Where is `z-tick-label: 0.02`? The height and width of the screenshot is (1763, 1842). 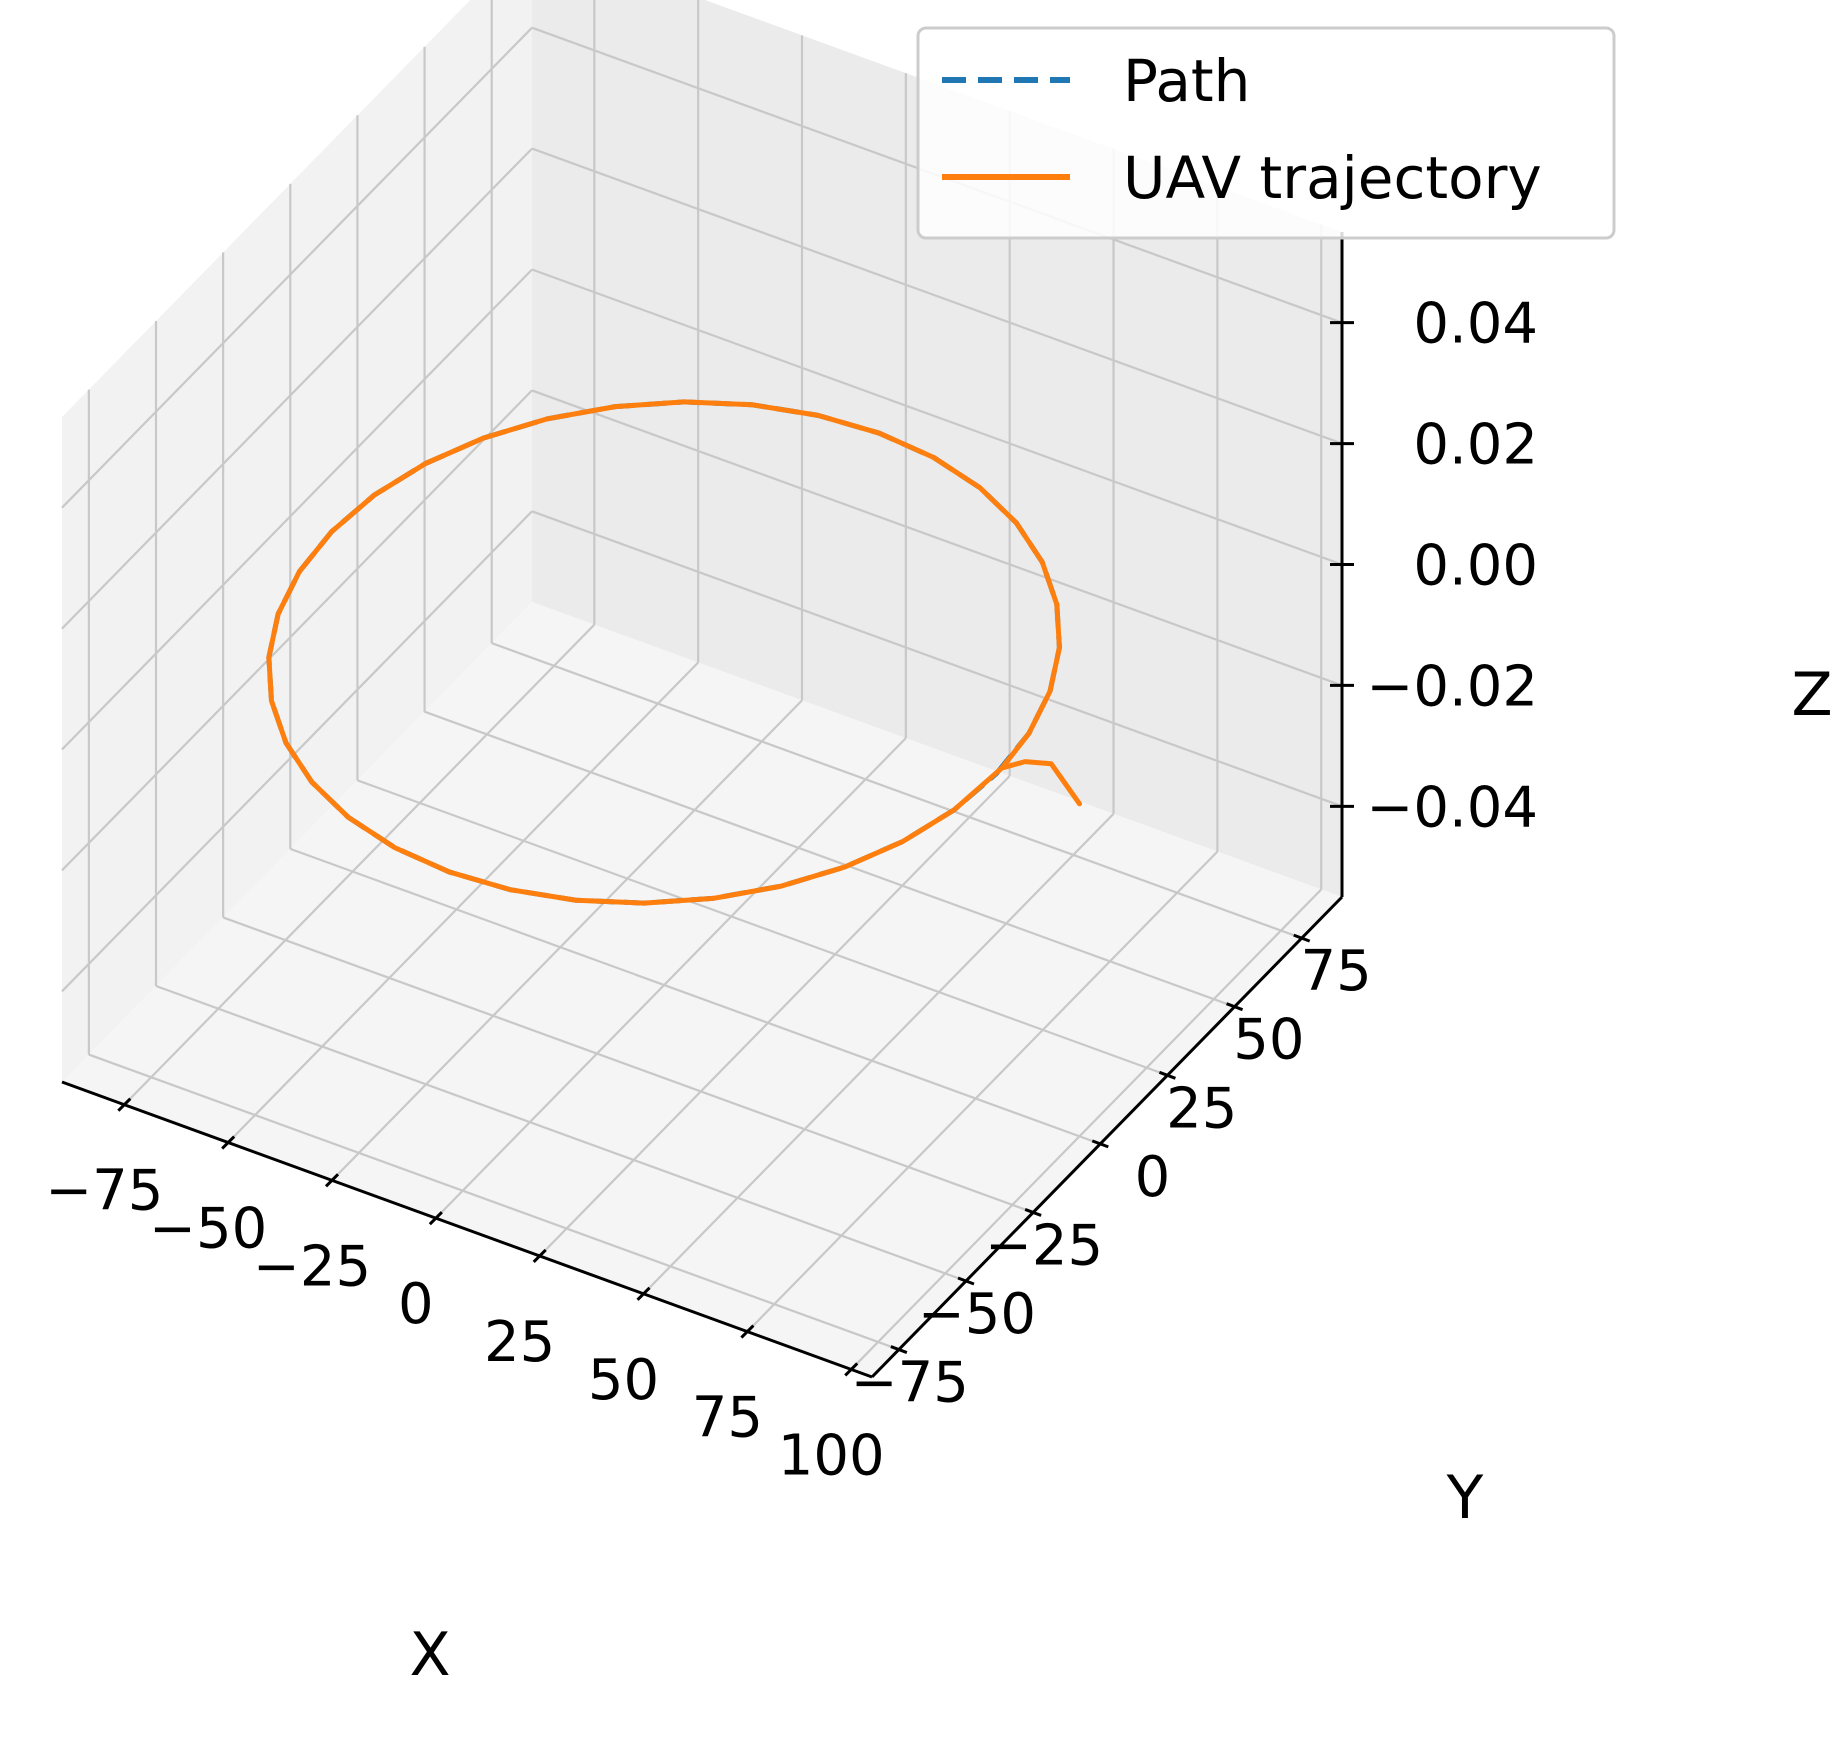
z-tick-label: 0.02 is located at coordinates (1475, 445).